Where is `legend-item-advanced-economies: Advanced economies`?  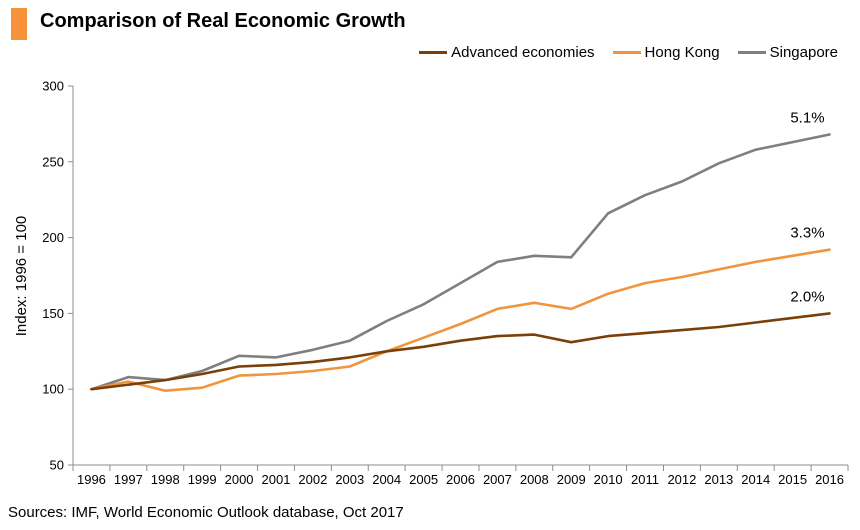
legend-item-advanced-economies: Advanced economies is located at coordinates (507, 52).